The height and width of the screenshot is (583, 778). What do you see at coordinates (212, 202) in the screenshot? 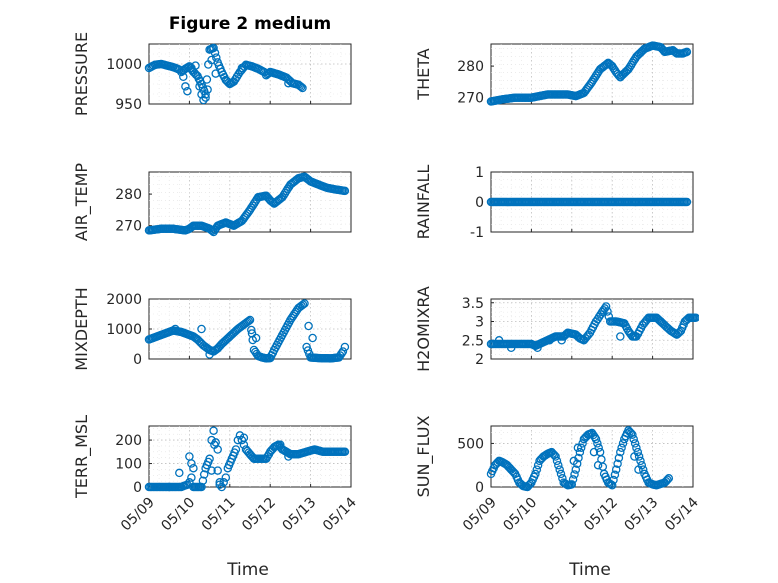
I see `subplot-air_temp: 270 280 AIR_TEMP` at bounding box center [212, 202].